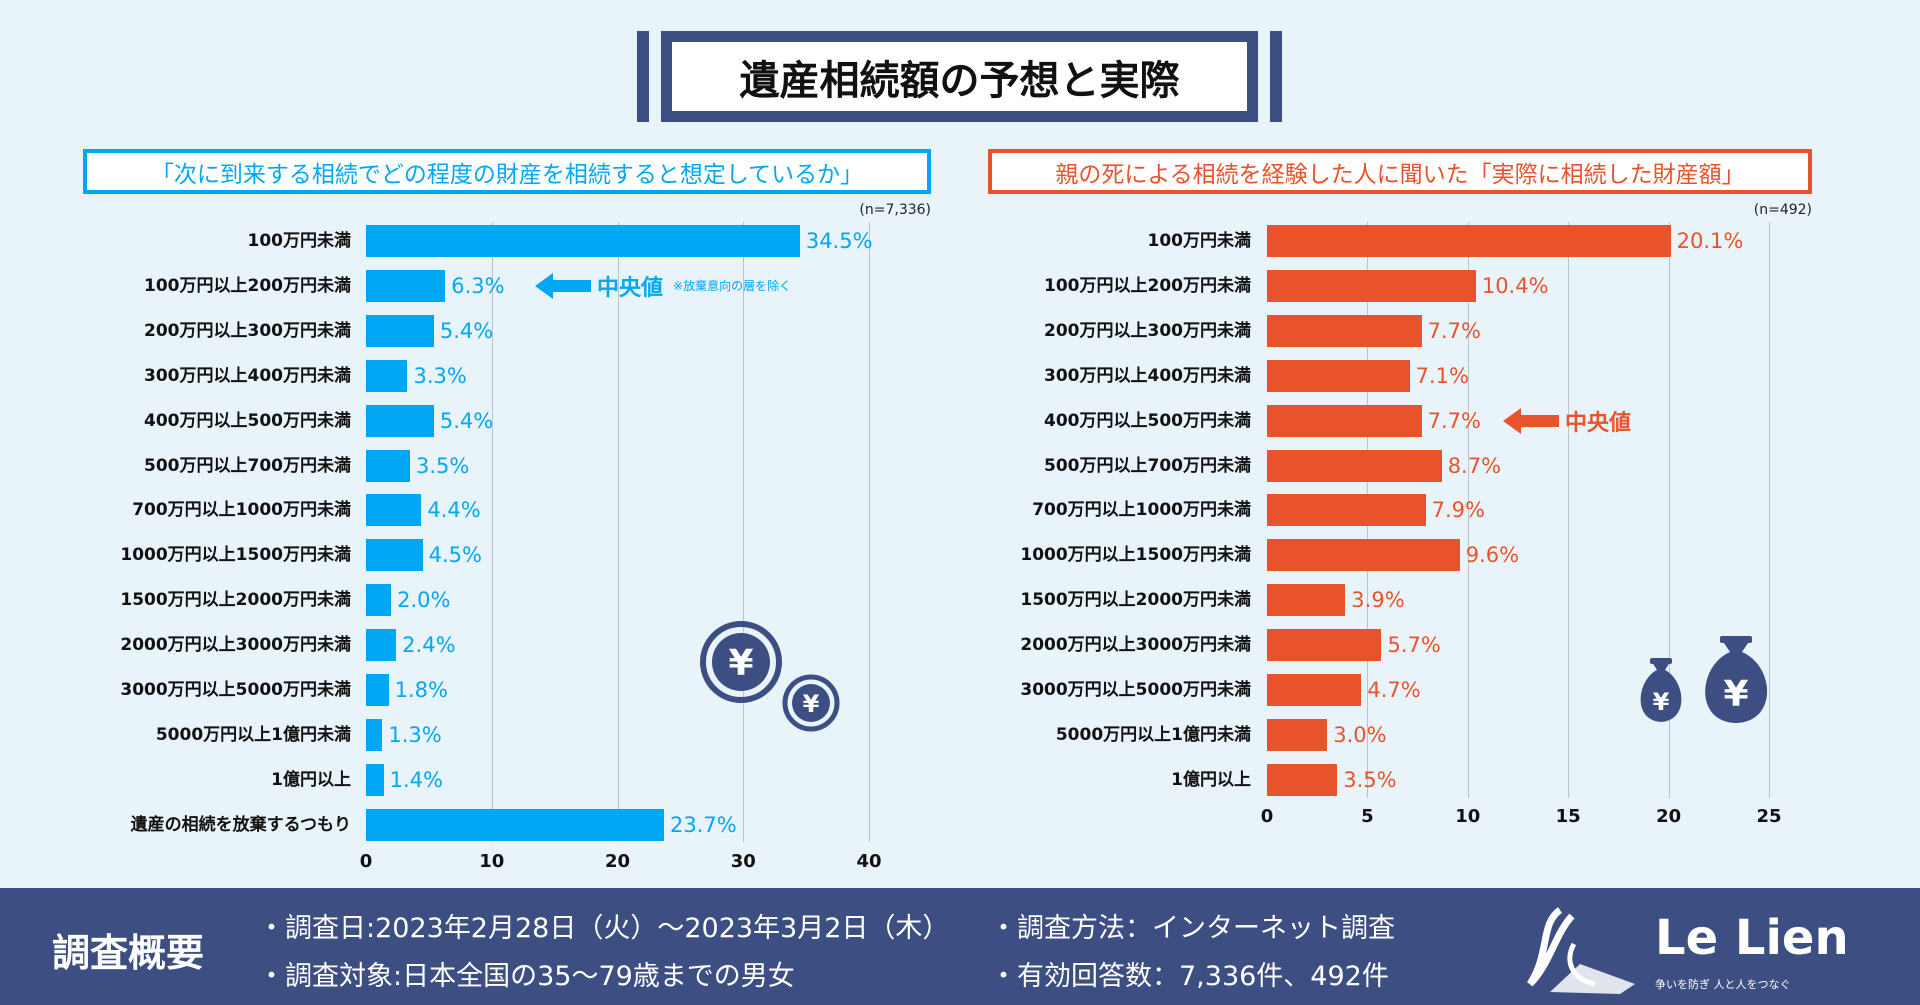 This screenshot has width=1920, height=1005. I want to click on x-tick-label: 25, so click(1769, 816).